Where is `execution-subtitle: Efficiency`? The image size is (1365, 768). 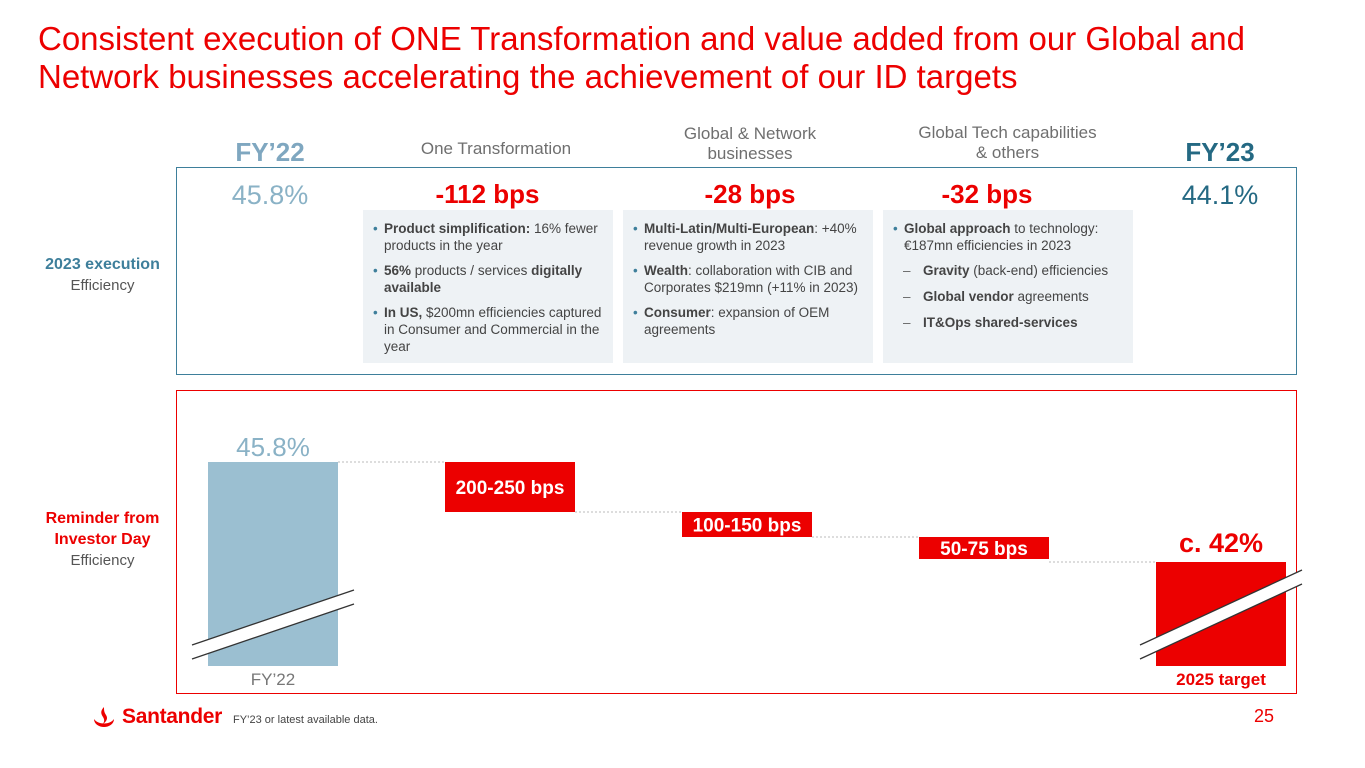 execution-subtitle: Efficiency is located at coordinates (102, 285).